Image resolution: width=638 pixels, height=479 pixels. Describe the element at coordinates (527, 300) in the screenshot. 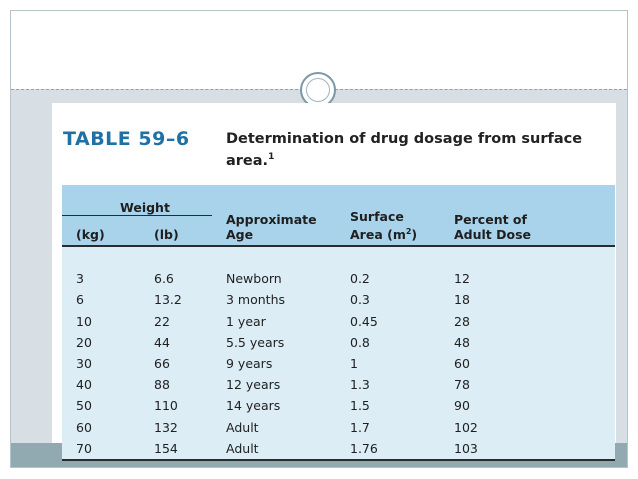

I see `cell-percent: 18` at that location.